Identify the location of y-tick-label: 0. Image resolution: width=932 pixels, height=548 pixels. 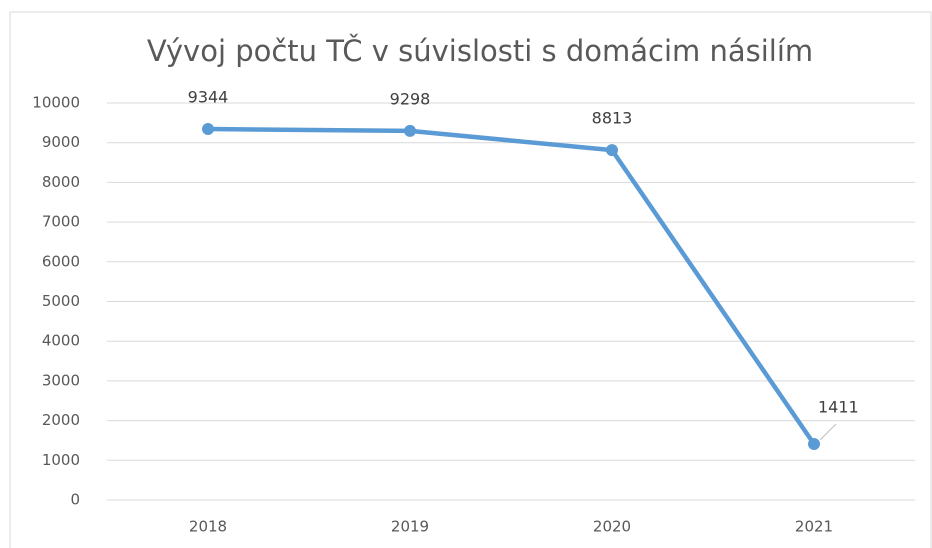
(75, 500).